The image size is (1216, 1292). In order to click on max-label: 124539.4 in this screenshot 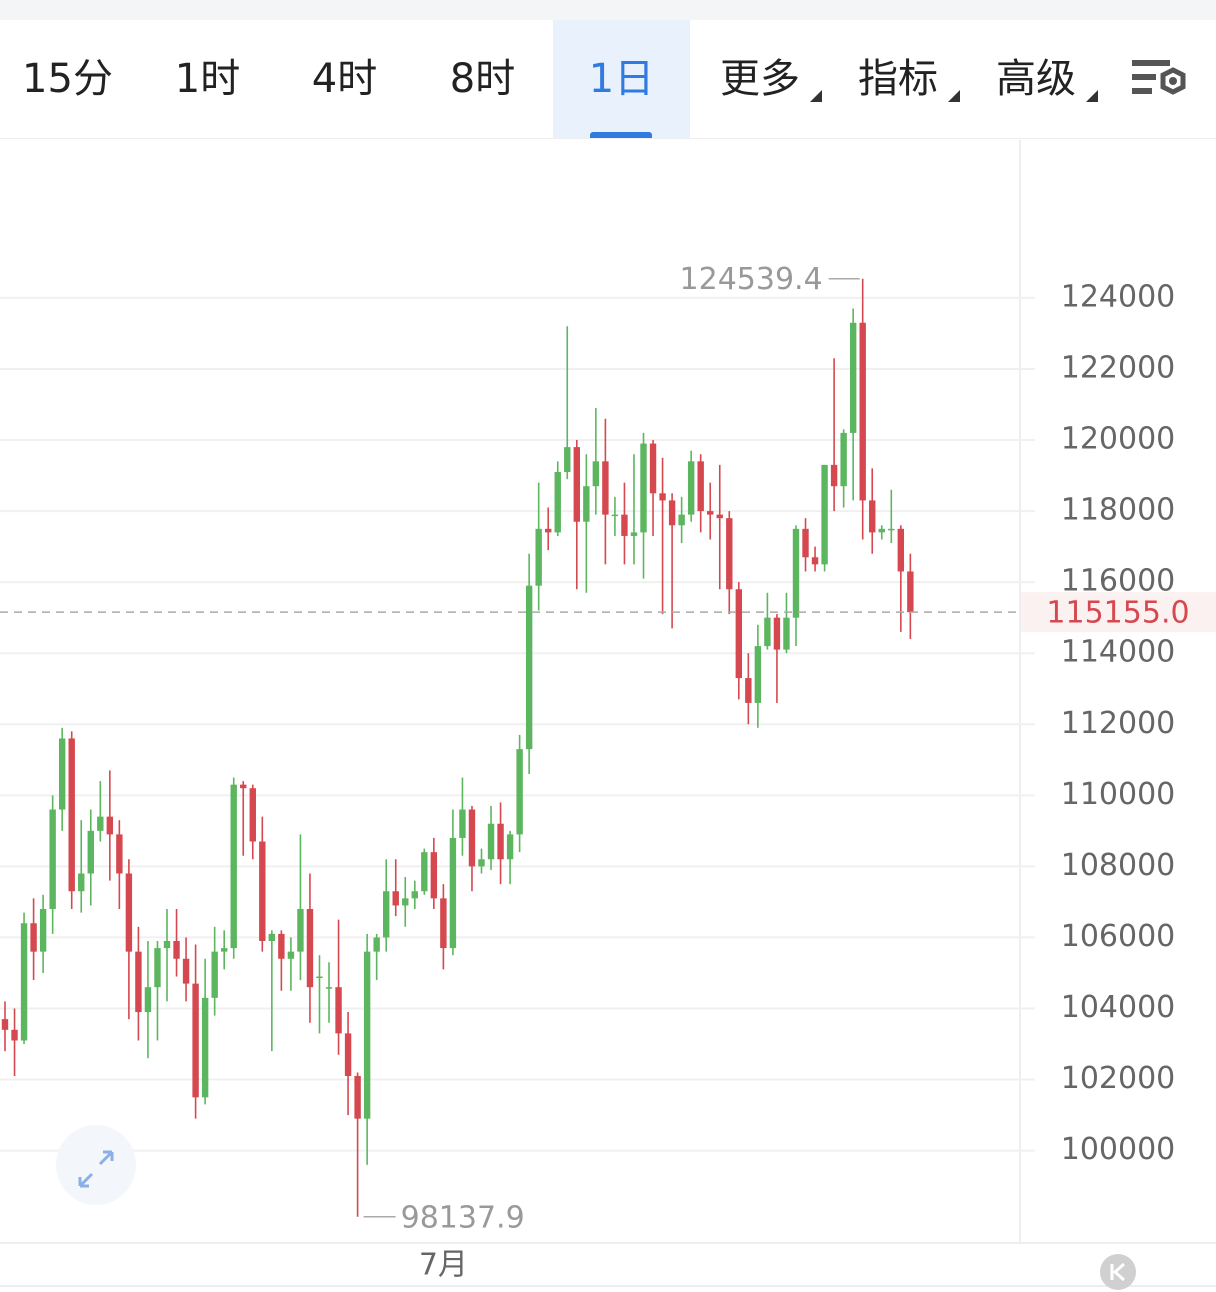, I will do `click(751, 279)`.